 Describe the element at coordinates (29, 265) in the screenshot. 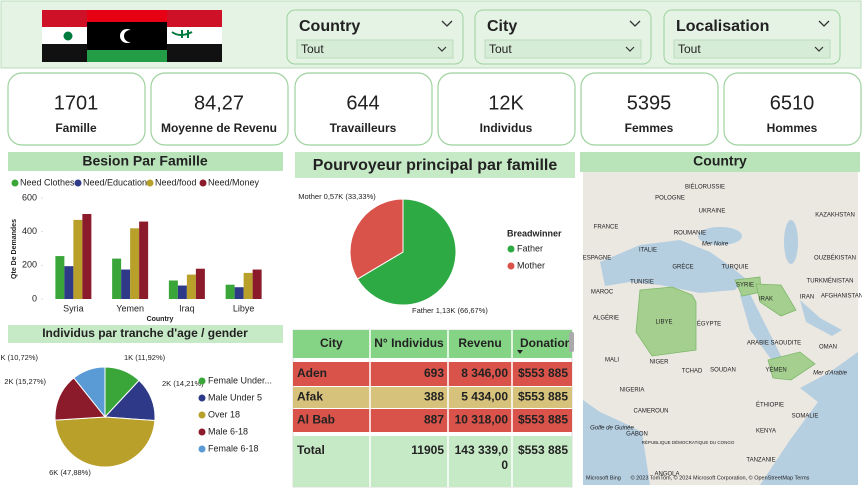

I see `y-tick-label: 200` at that location.